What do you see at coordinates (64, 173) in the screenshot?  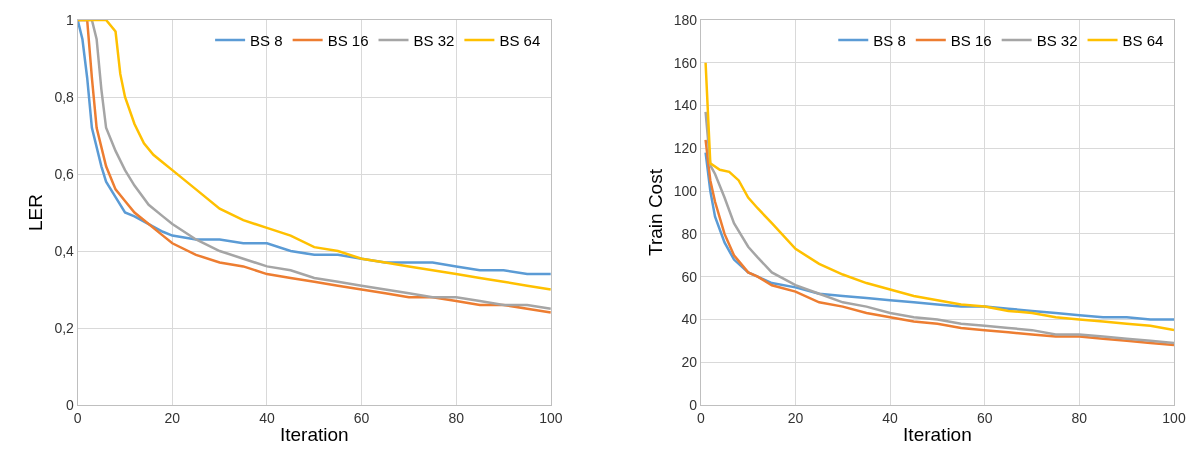 I see `y-tick-label: 0,6` at bounding box center [64, 173].